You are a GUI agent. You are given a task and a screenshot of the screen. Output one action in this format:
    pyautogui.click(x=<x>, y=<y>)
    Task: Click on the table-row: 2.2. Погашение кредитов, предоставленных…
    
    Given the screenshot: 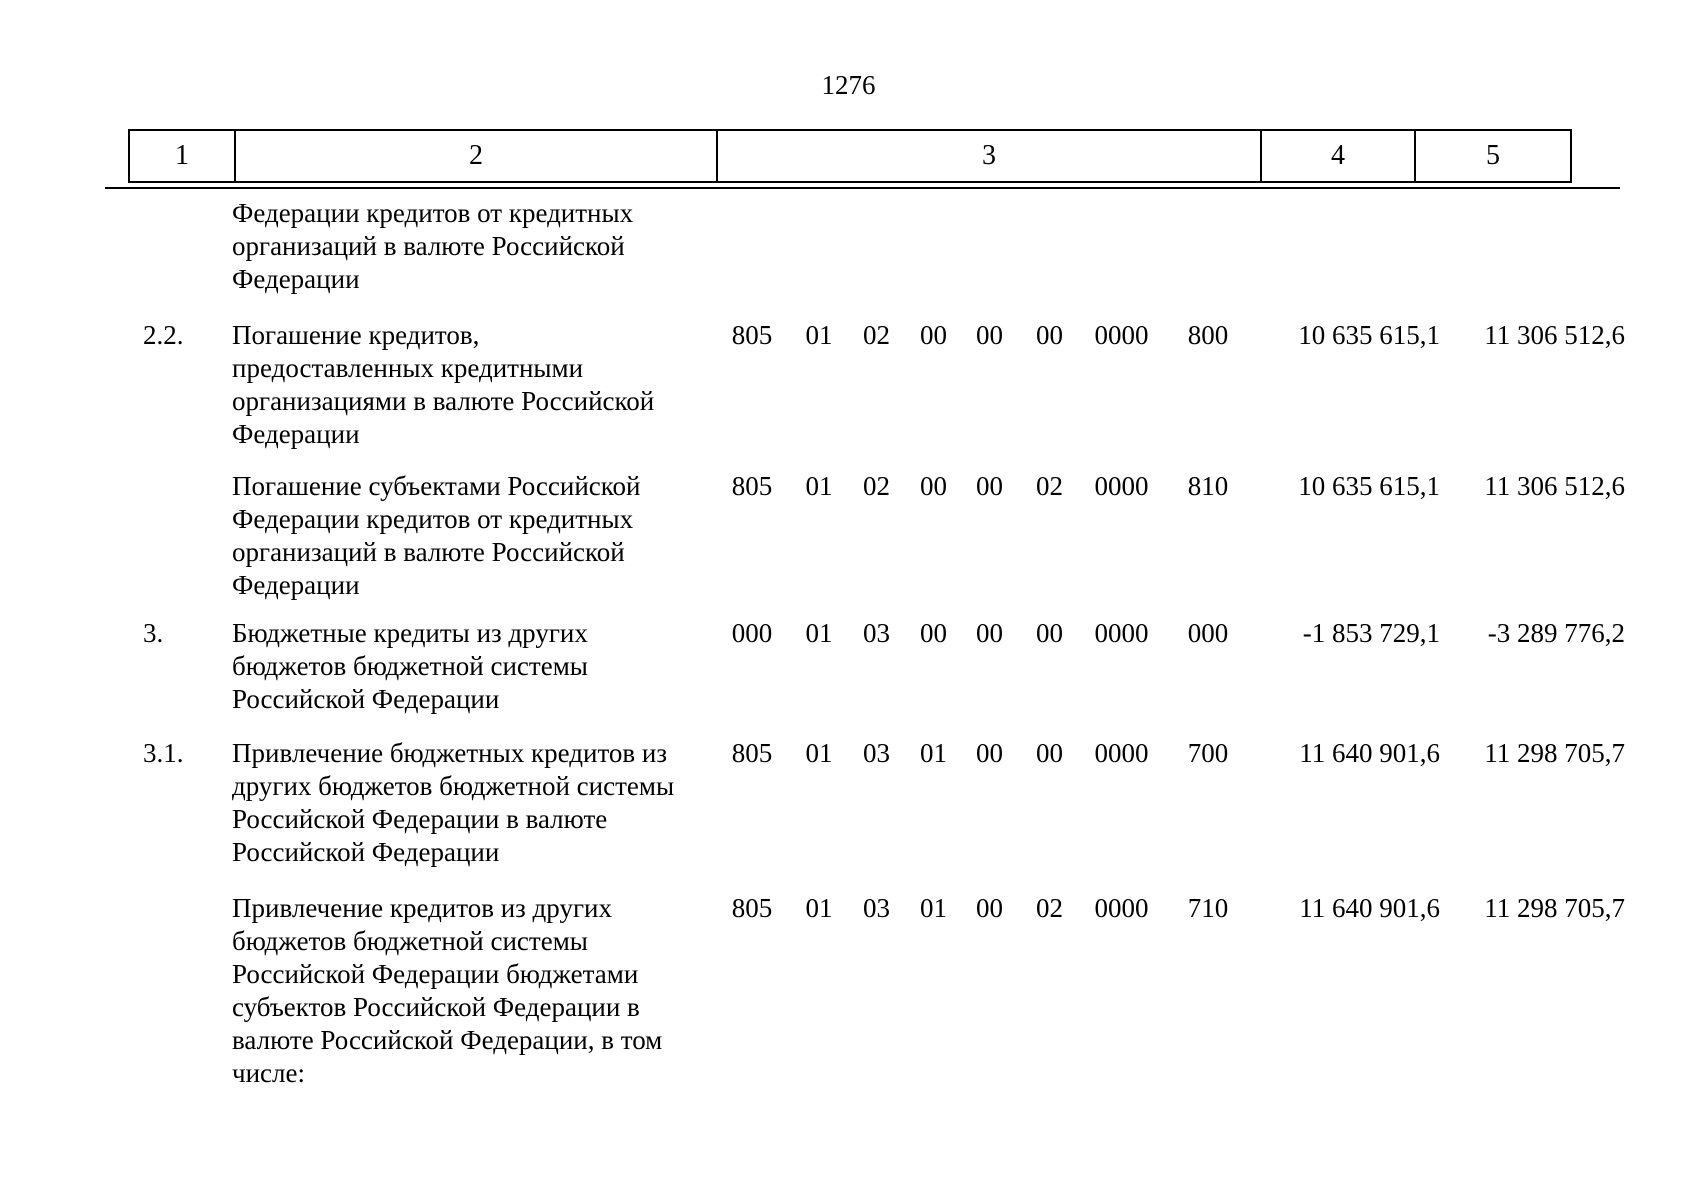 What is the action you would take?
    pyautogui.click(x=876, y=385)
    